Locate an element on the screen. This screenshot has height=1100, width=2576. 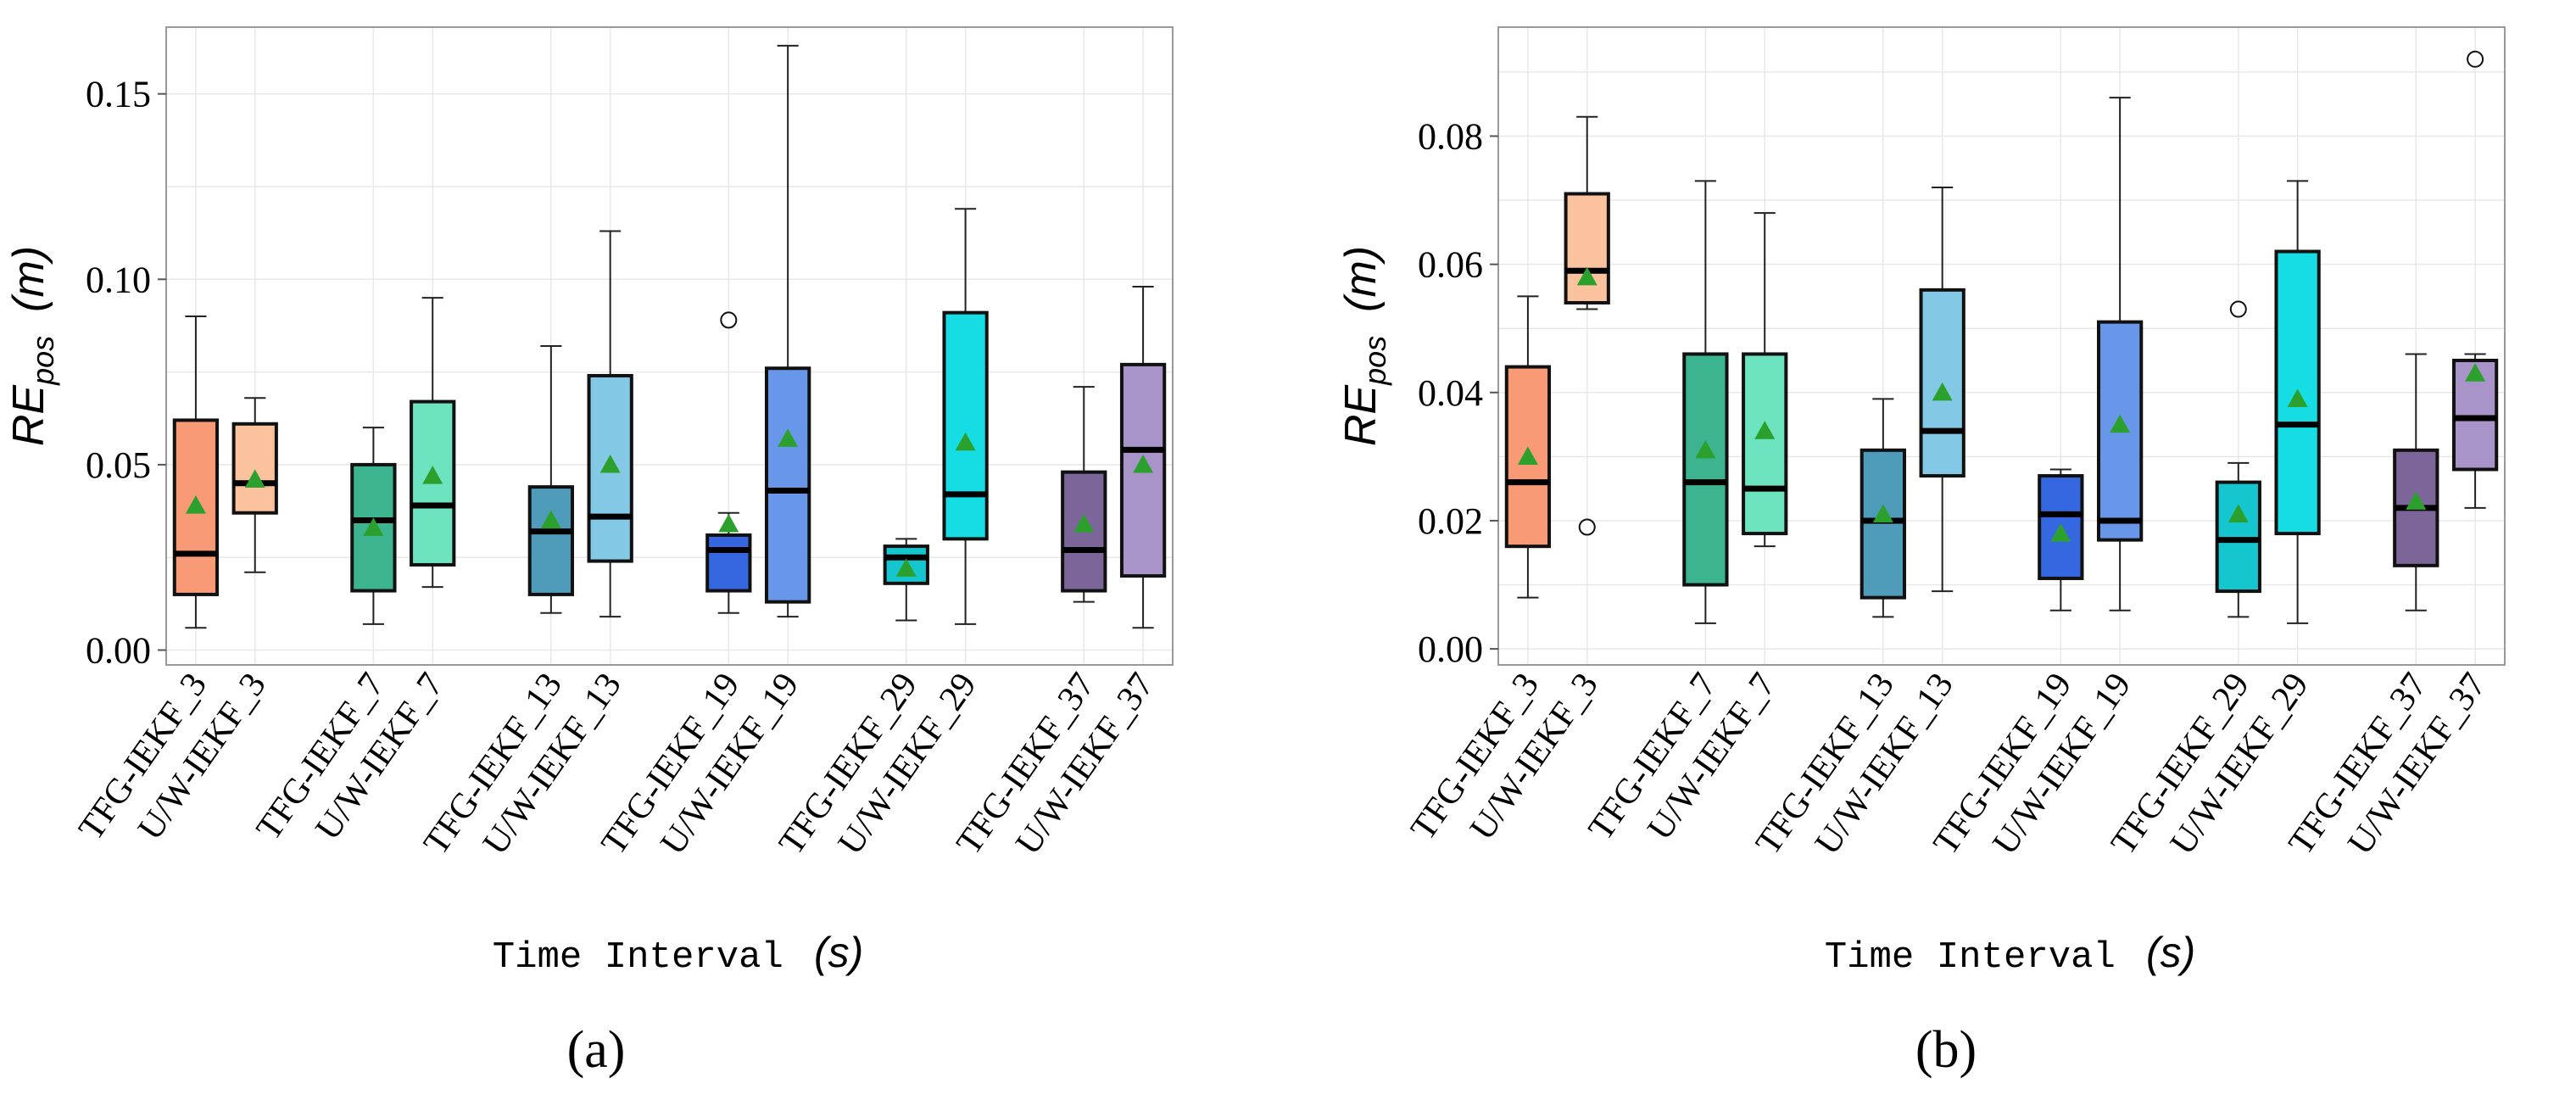
y-tick-label: 0.02 is located at coordinates (1450, 521).